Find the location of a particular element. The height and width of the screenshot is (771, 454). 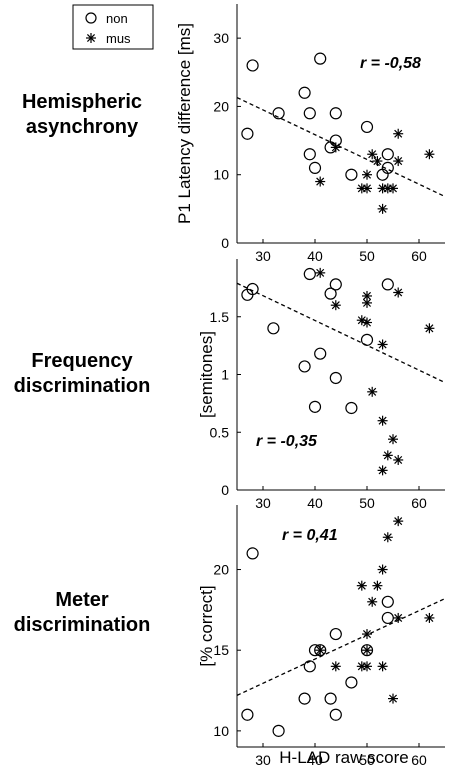

row-label-hemispheric: Hemispheric asynchrony is located at coordinates (82, 115).